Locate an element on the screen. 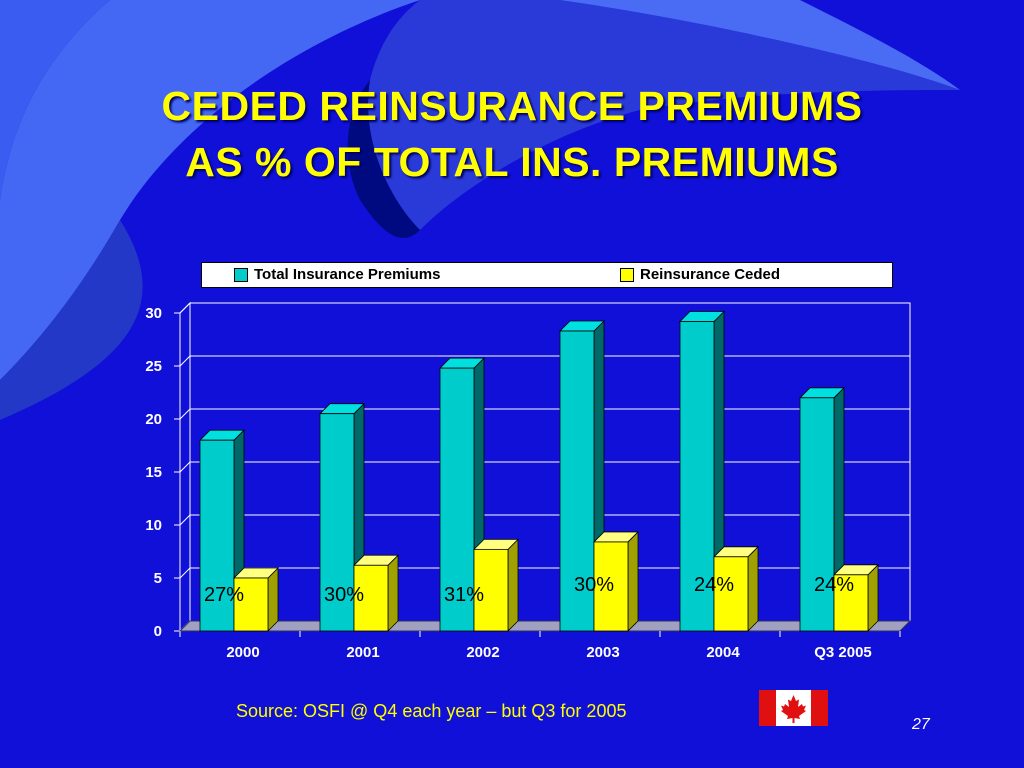 The image size is (1024, 768). legend-item-total: Total Insurance Premiums is located at coordinates (337, 274).